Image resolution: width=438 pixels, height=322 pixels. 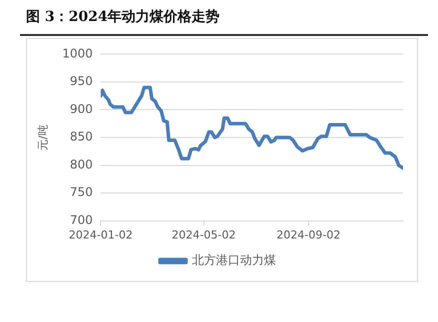 What do you see at coordinates (81, 192) in the screenshot?
I see `y-tick-label: 750` at bounding box center [81, 192].